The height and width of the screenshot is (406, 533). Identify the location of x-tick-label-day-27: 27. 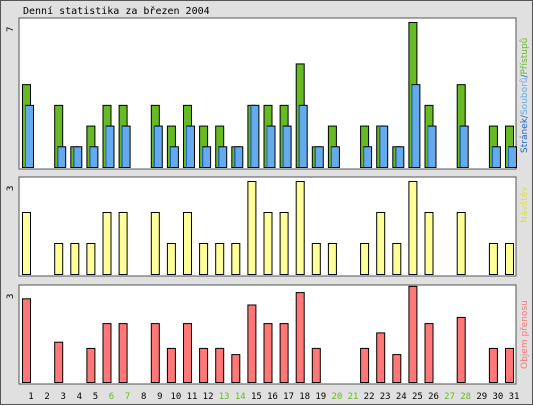
(449, 397).